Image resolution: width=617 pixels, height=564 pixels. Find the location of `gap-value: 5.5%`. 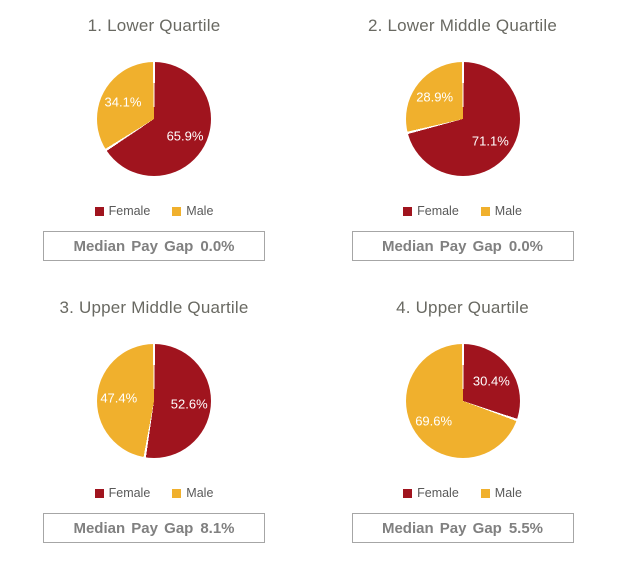

gap-value: 5.5% is located at coordinates (526, 528).